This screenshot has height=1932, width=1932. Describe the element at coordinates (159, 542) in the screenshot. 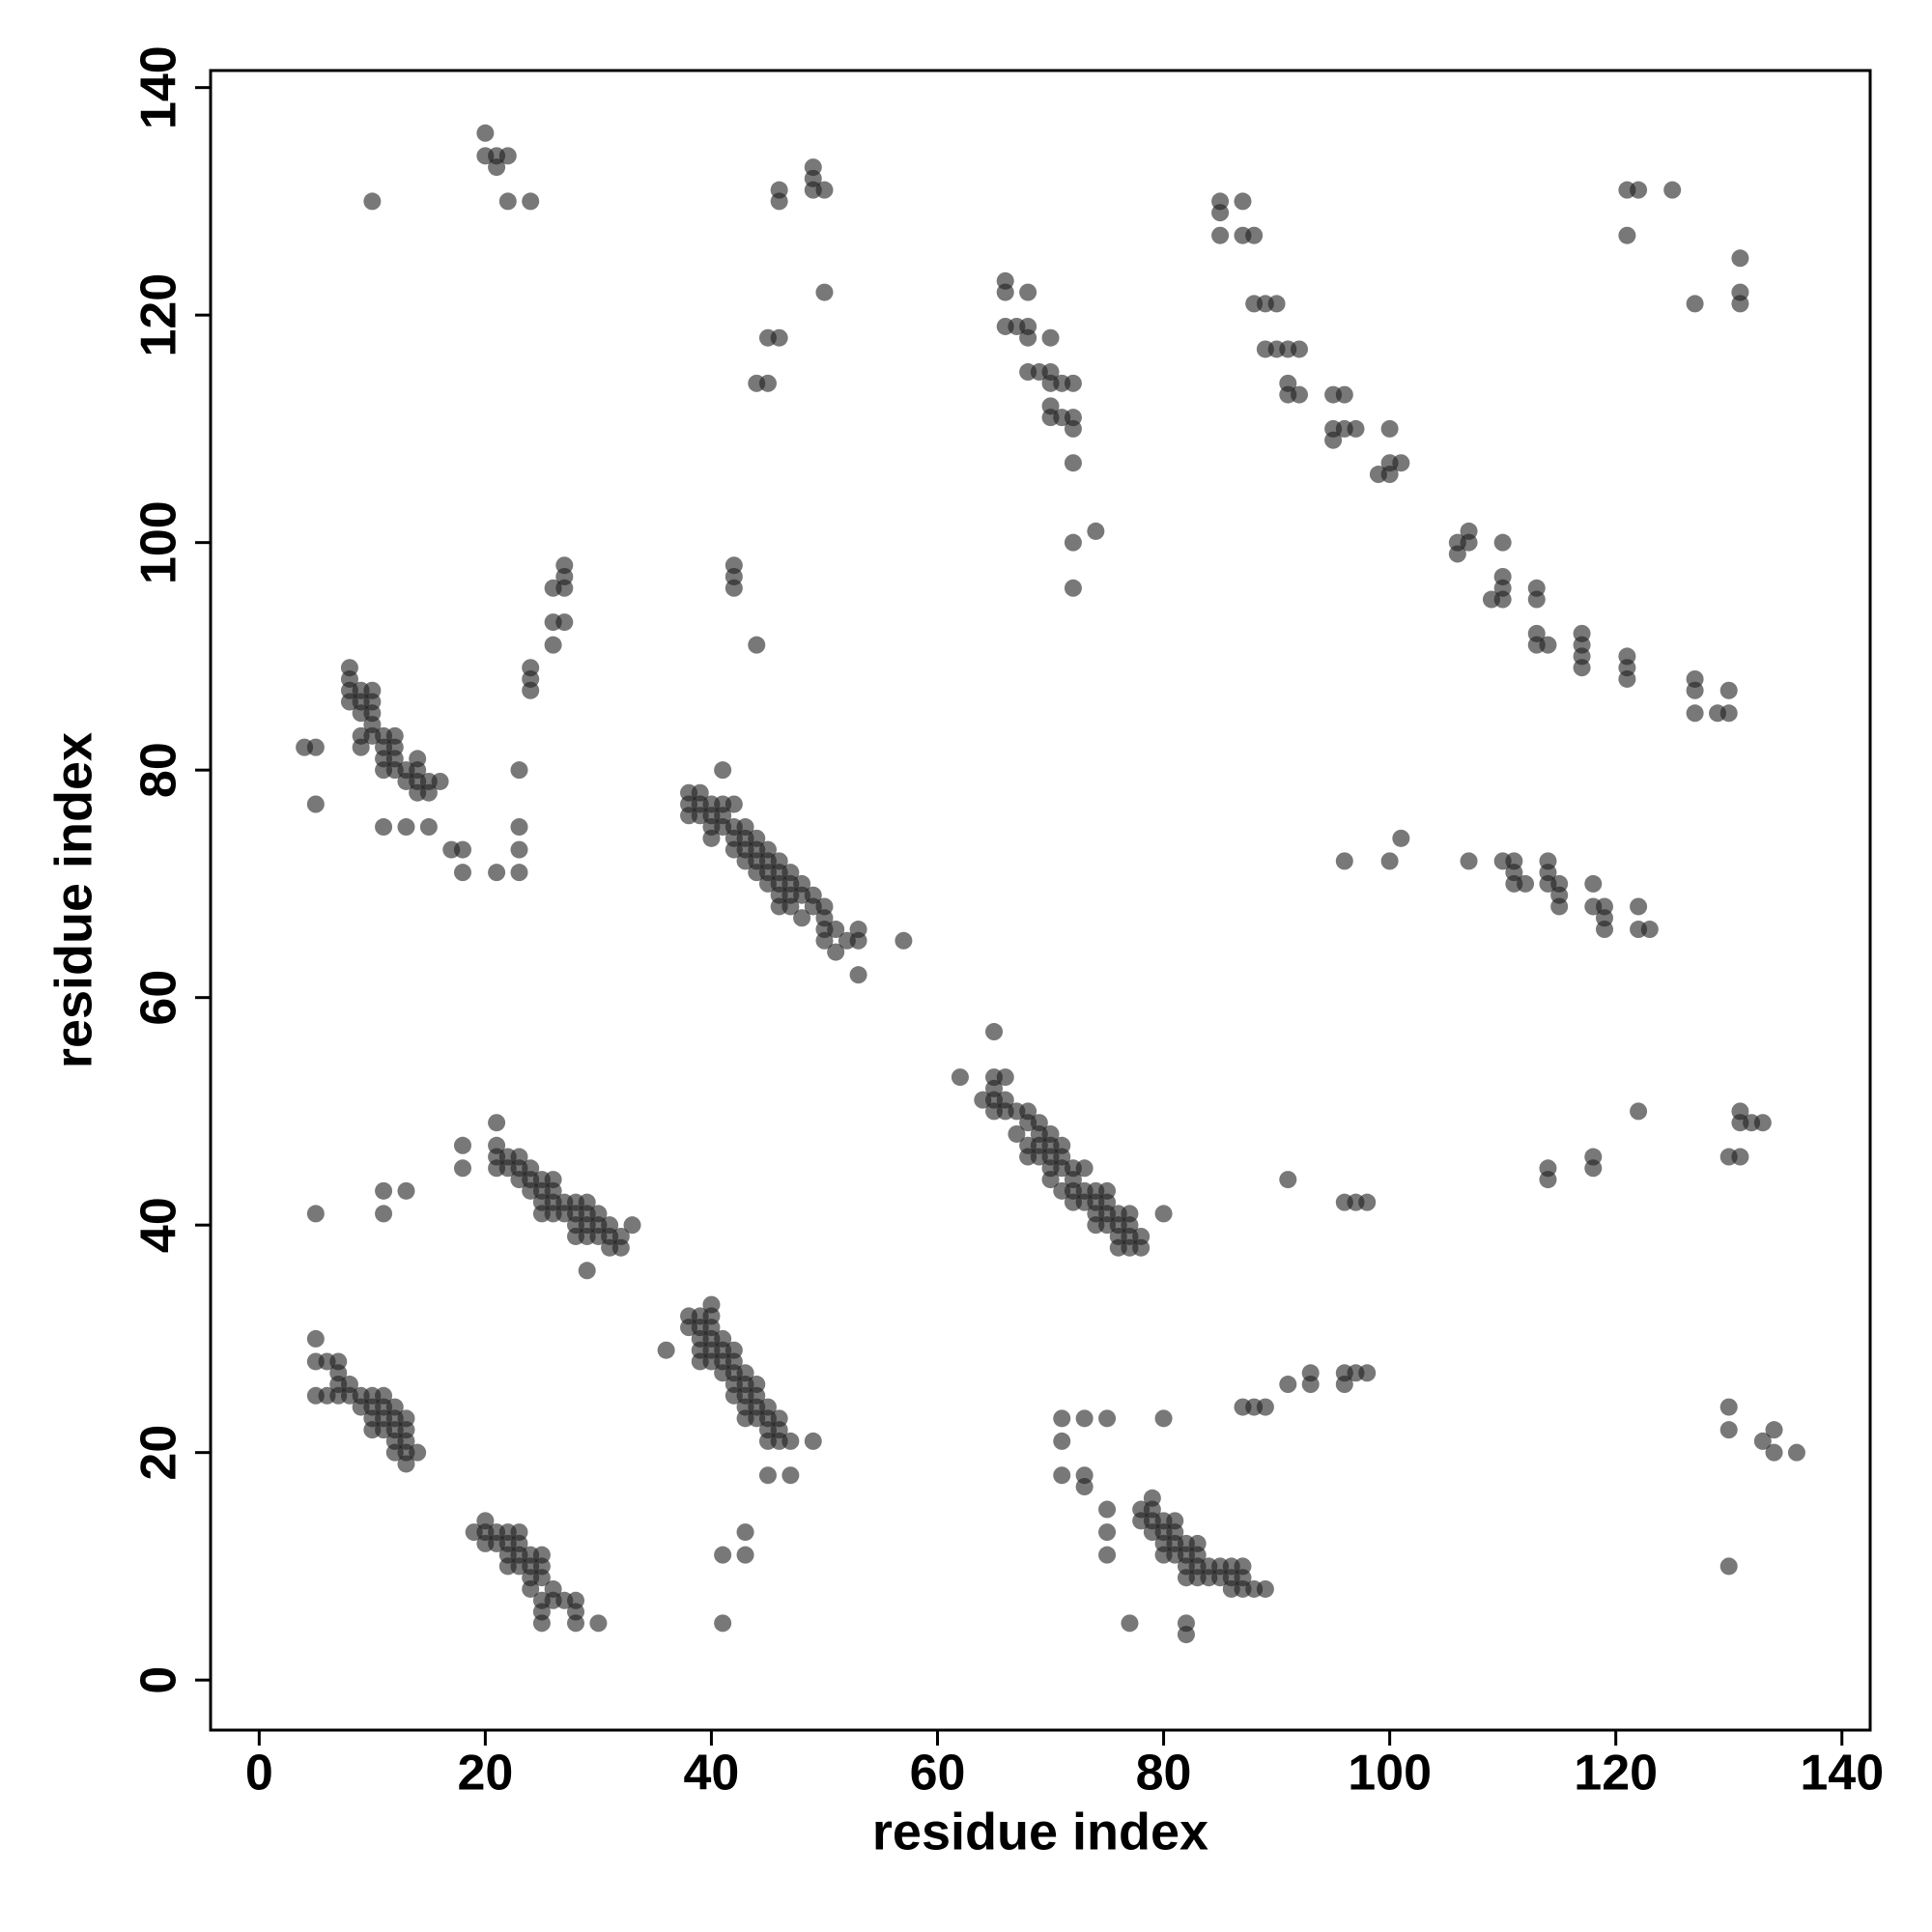

I see `y-tick-label: 100` at that location.